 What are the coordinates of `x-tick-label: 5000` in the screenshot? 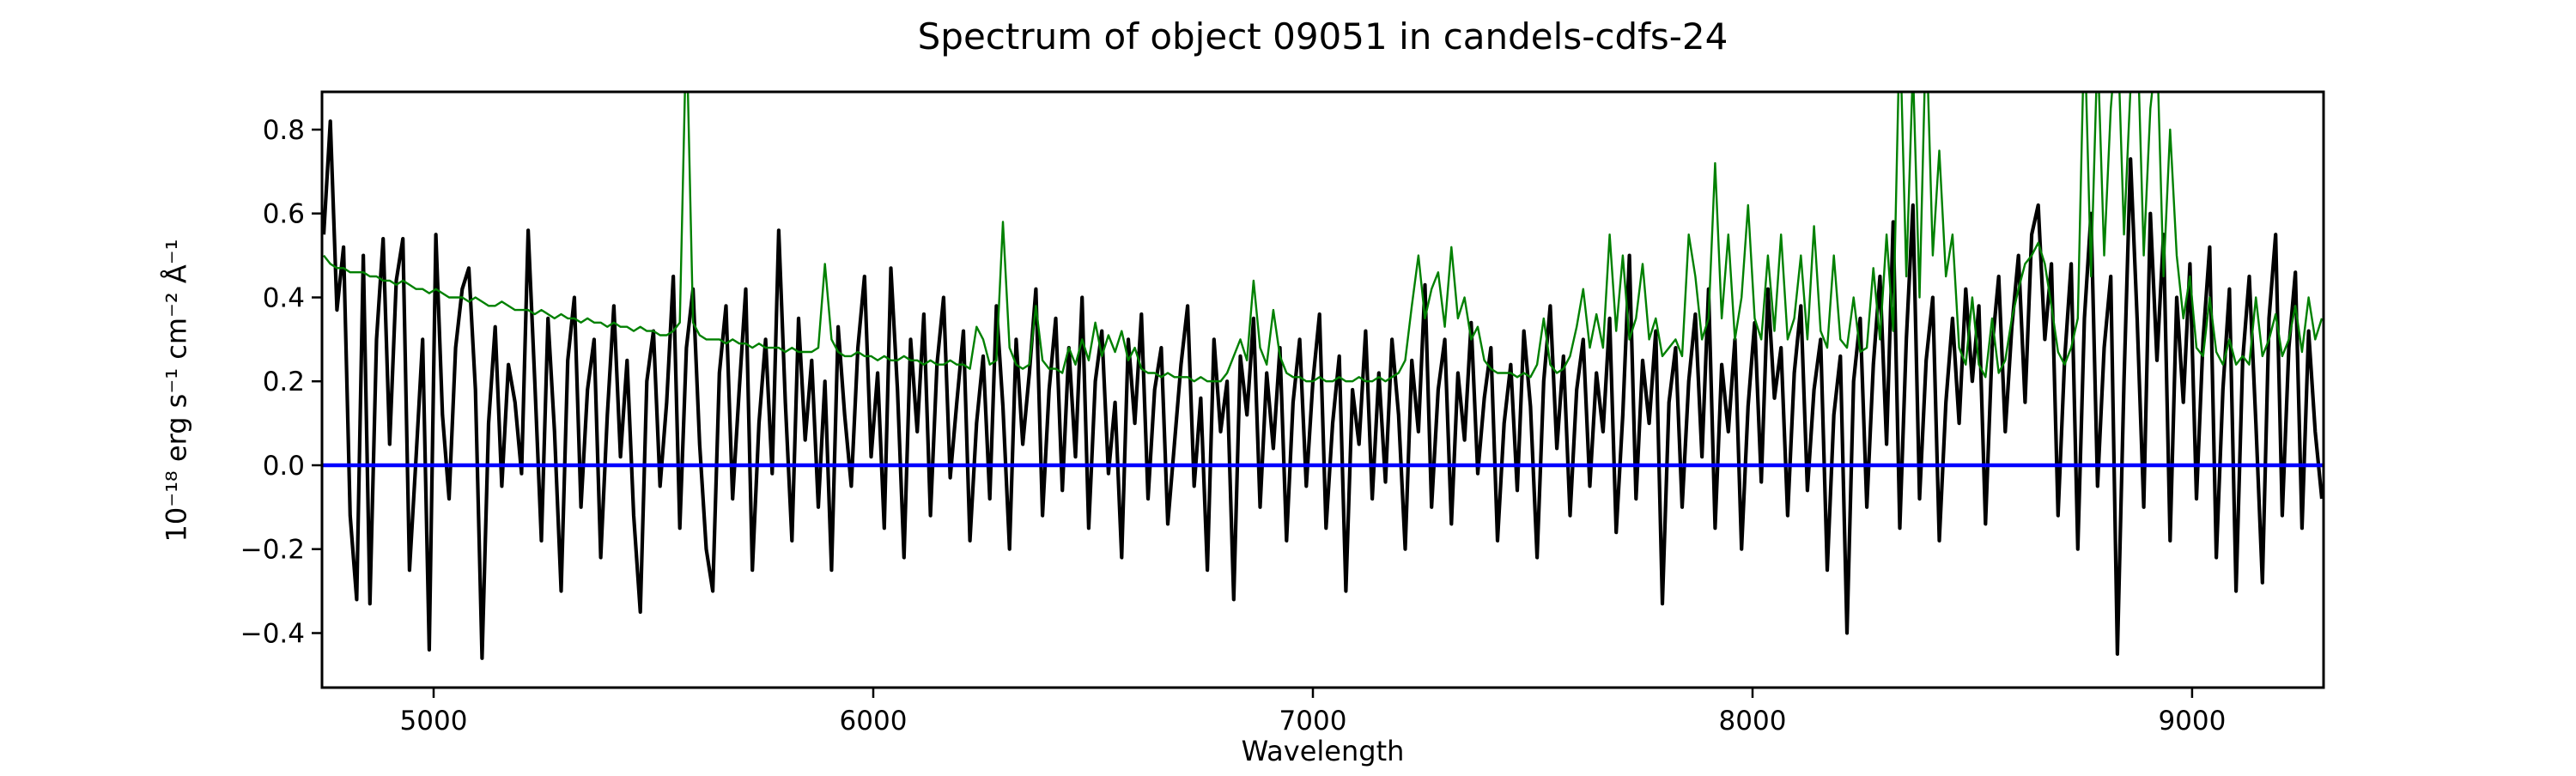 It's located at (434, 721).